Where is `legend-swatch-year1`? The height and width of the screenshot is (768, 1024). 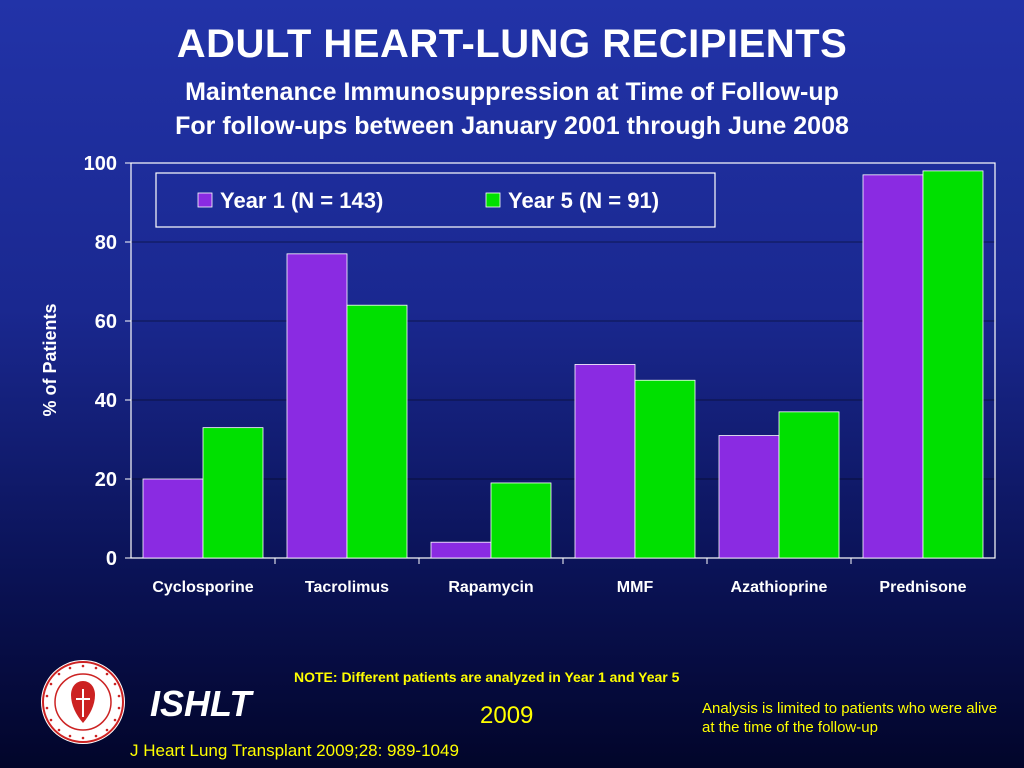 legend-swatch-year1 is located at coordinates (205, 200).